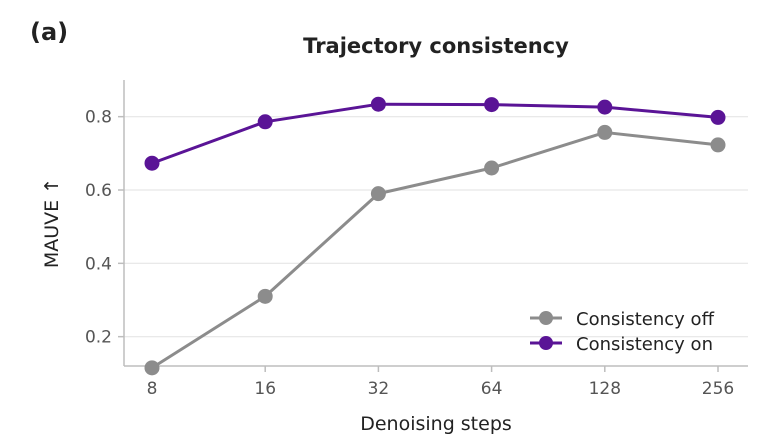  Describe the element at coordinates (622, 332) in the screenshot. I see `legend: Consistency off Consistency on` at that location.